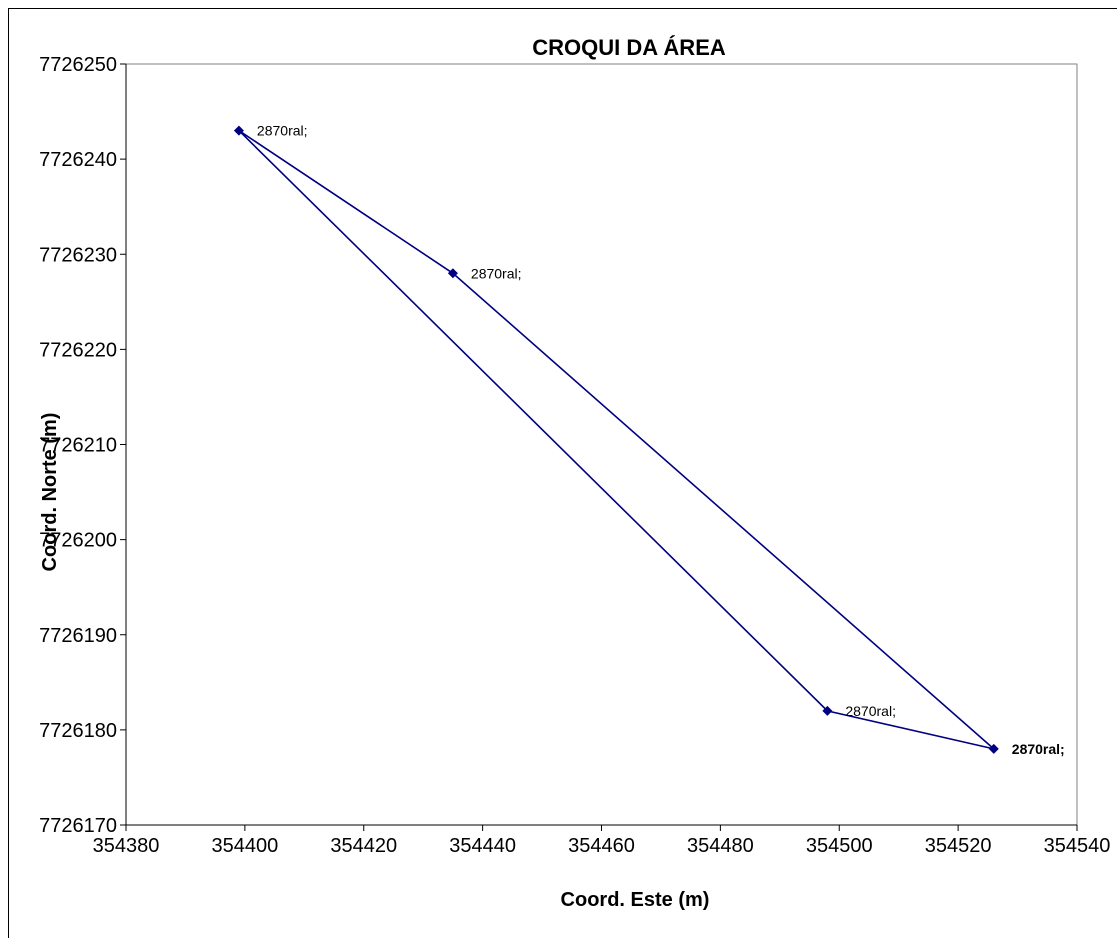  Describe the element at coordinates (50, 492) in the screenshot. I see `y-axis-title: Coord. Norte (m)` at that location.